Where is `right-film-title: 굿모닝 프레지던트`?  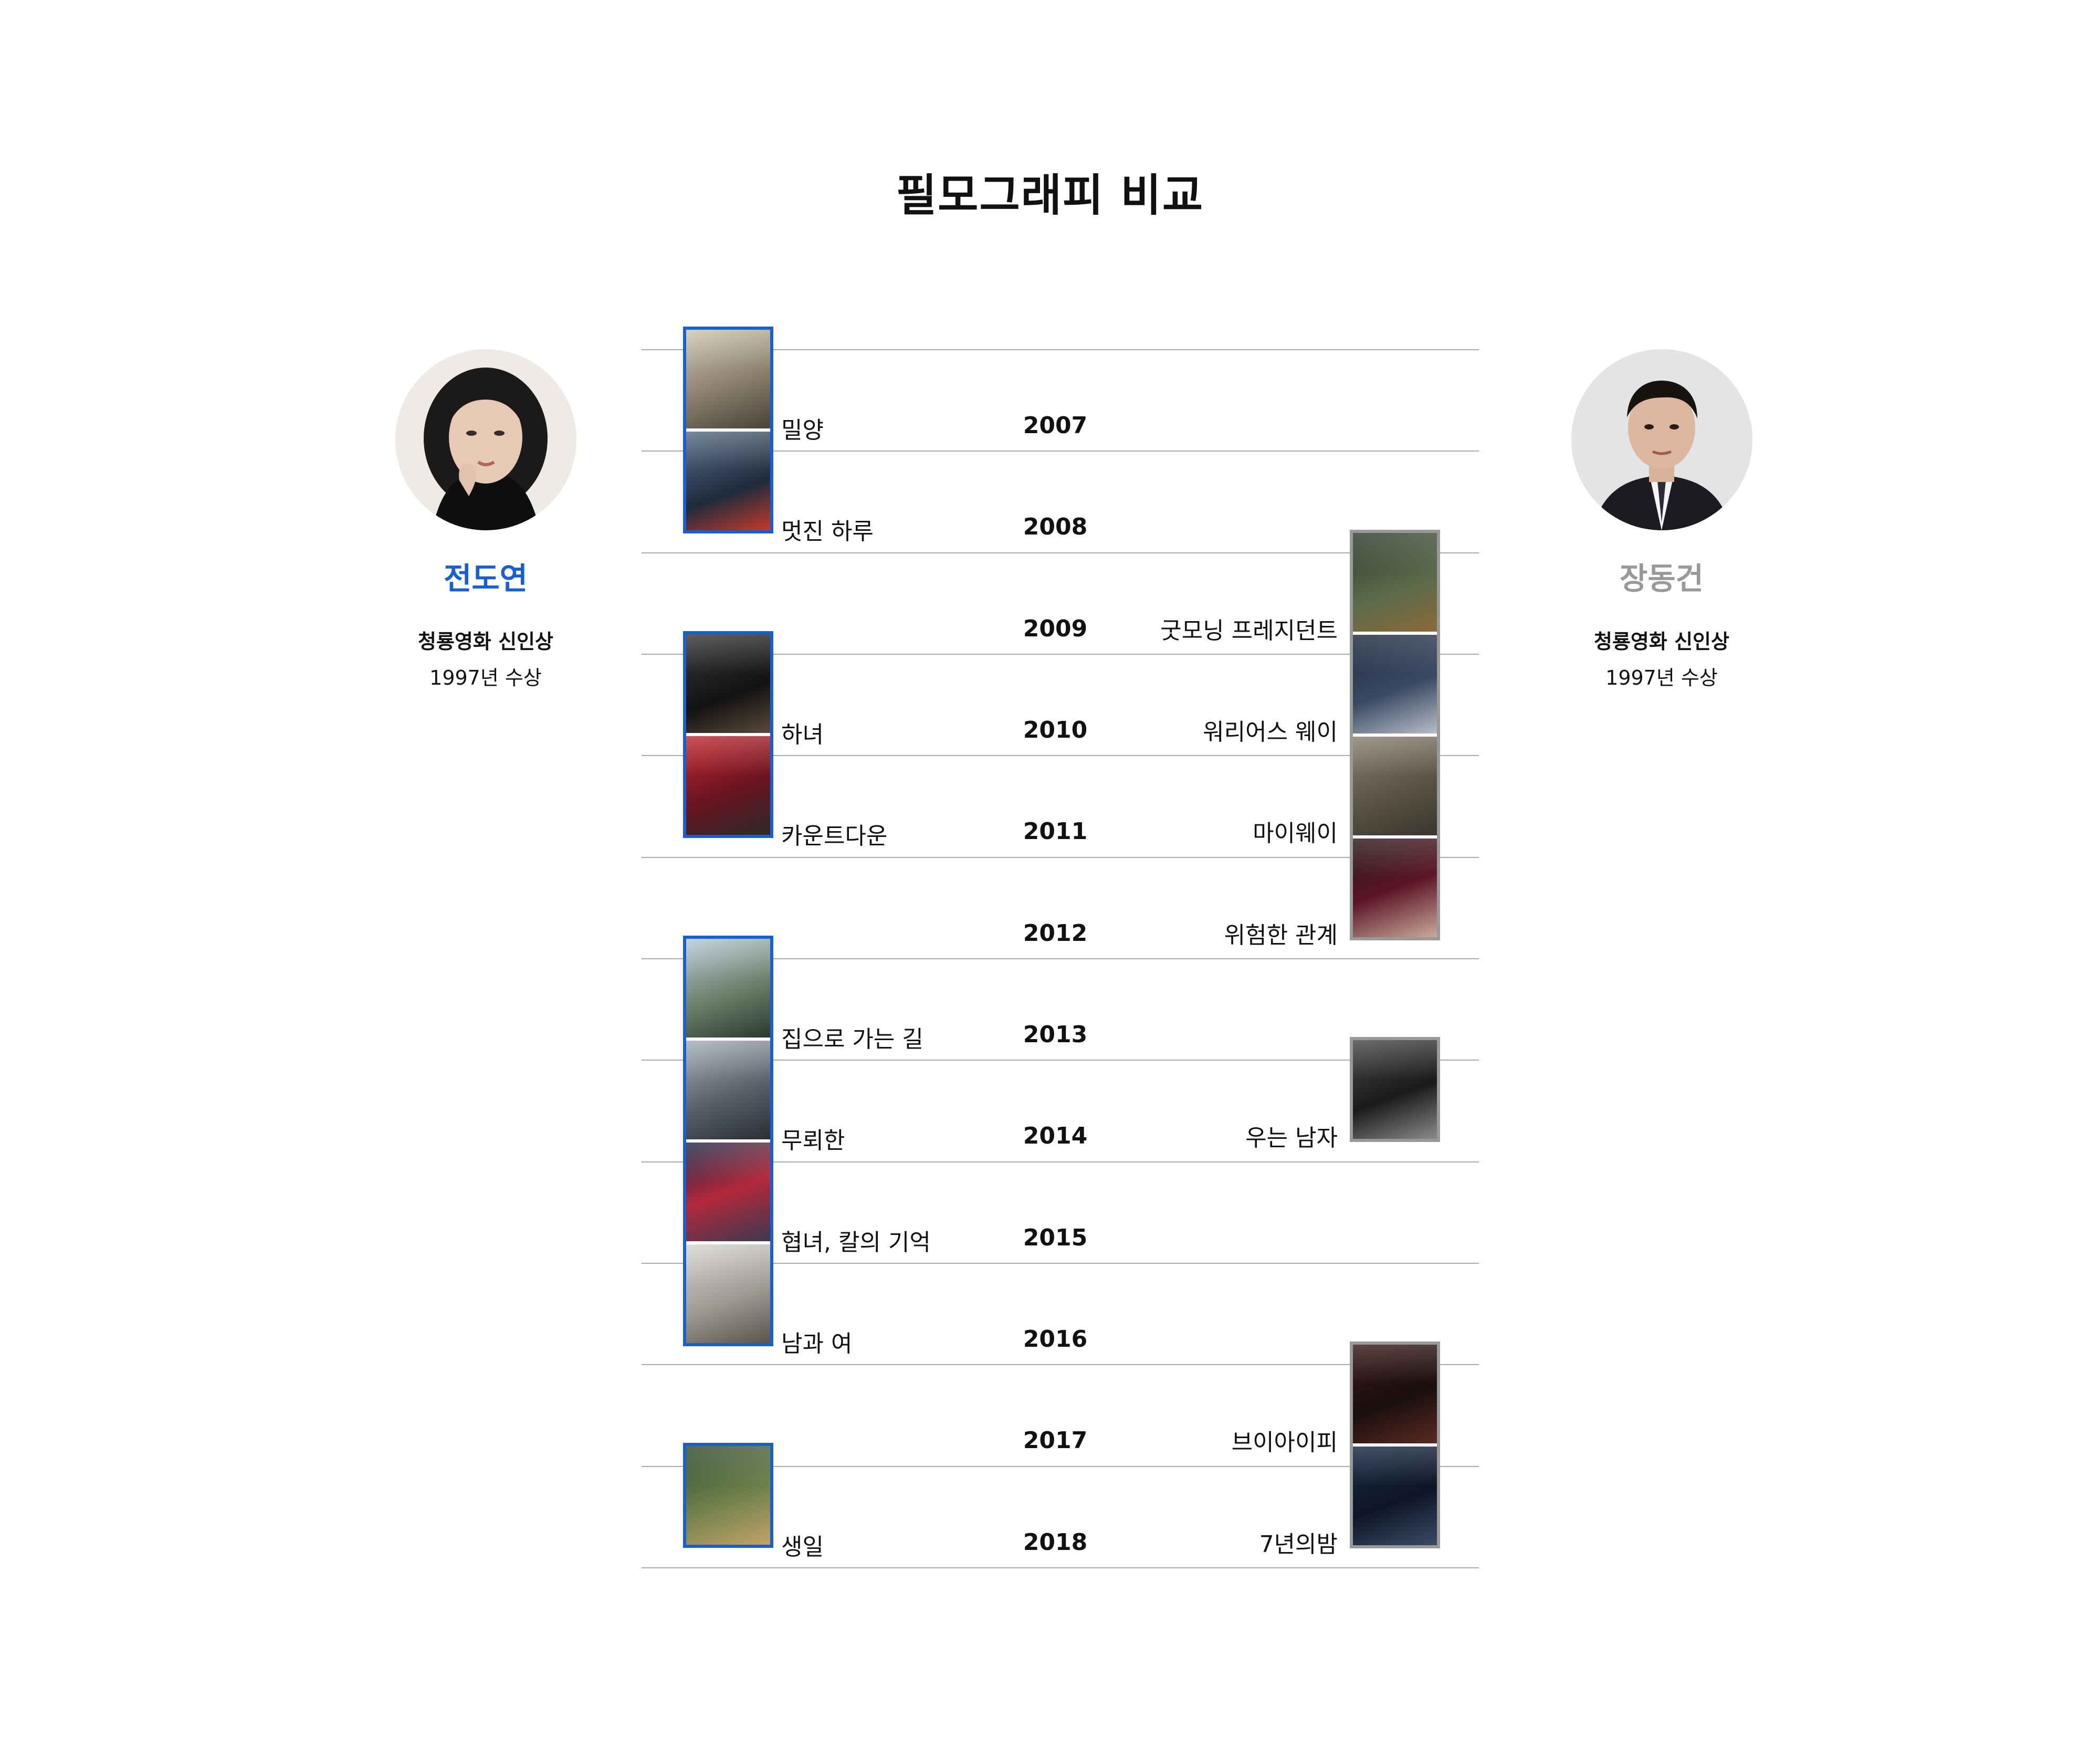 right-film-title: 굿모닝 프레지던트 is located at coordinates (1249, 630).